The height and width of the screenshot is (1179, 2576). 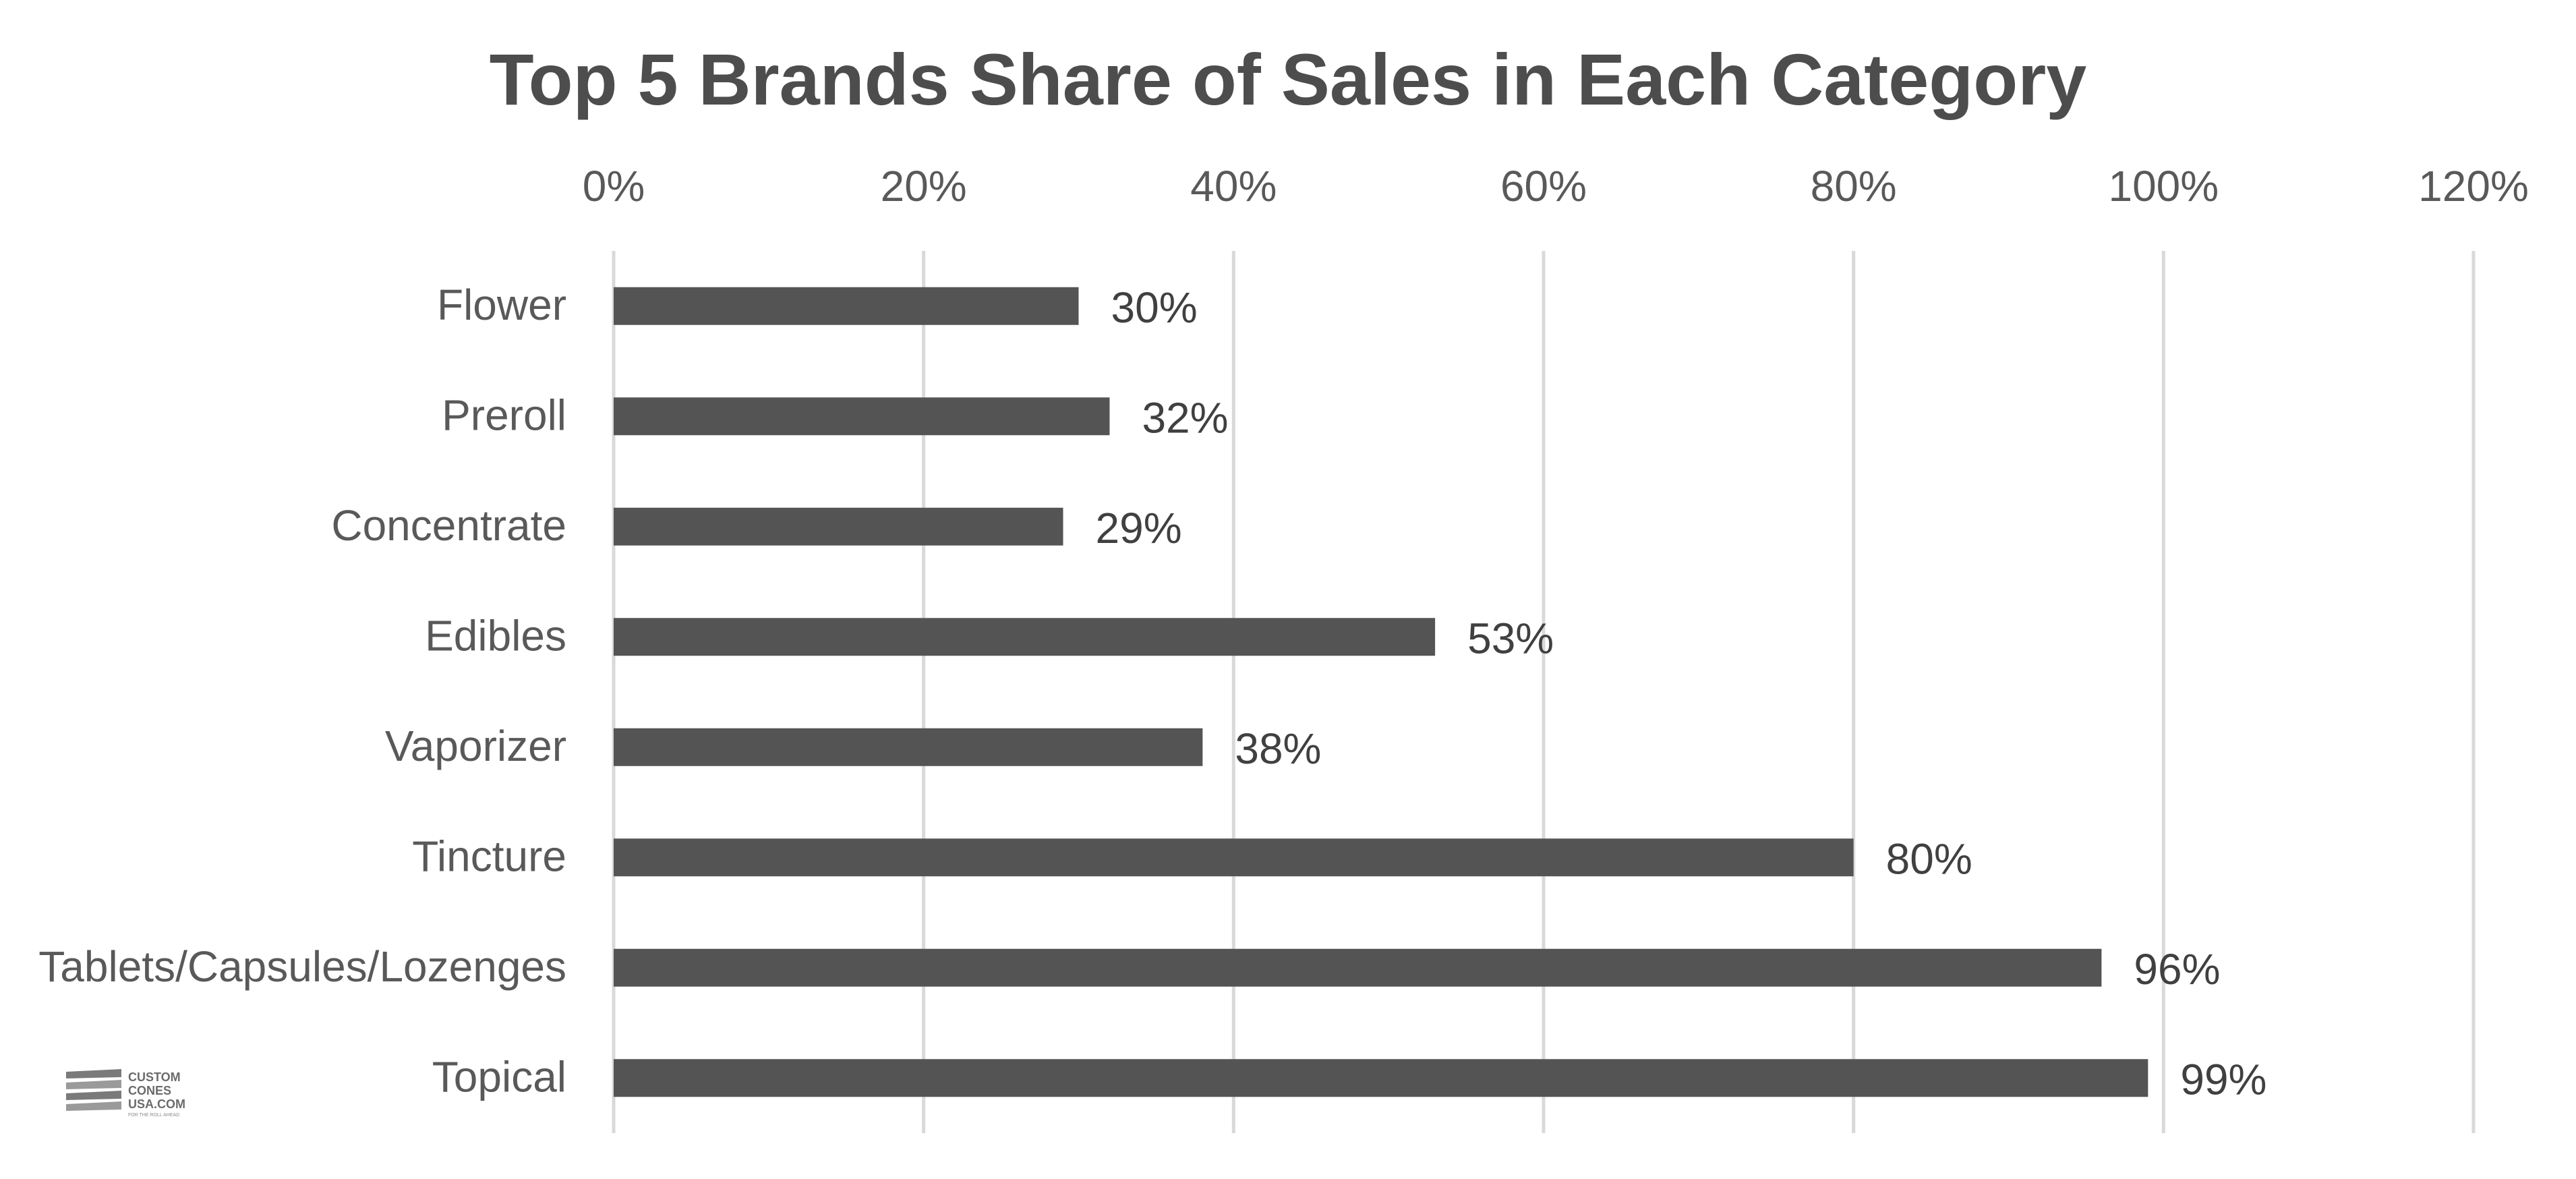 What do you see at coordinates (94, 1090) in the screenshot?
I see `cones-icon` at bounding box center [94, 1090].